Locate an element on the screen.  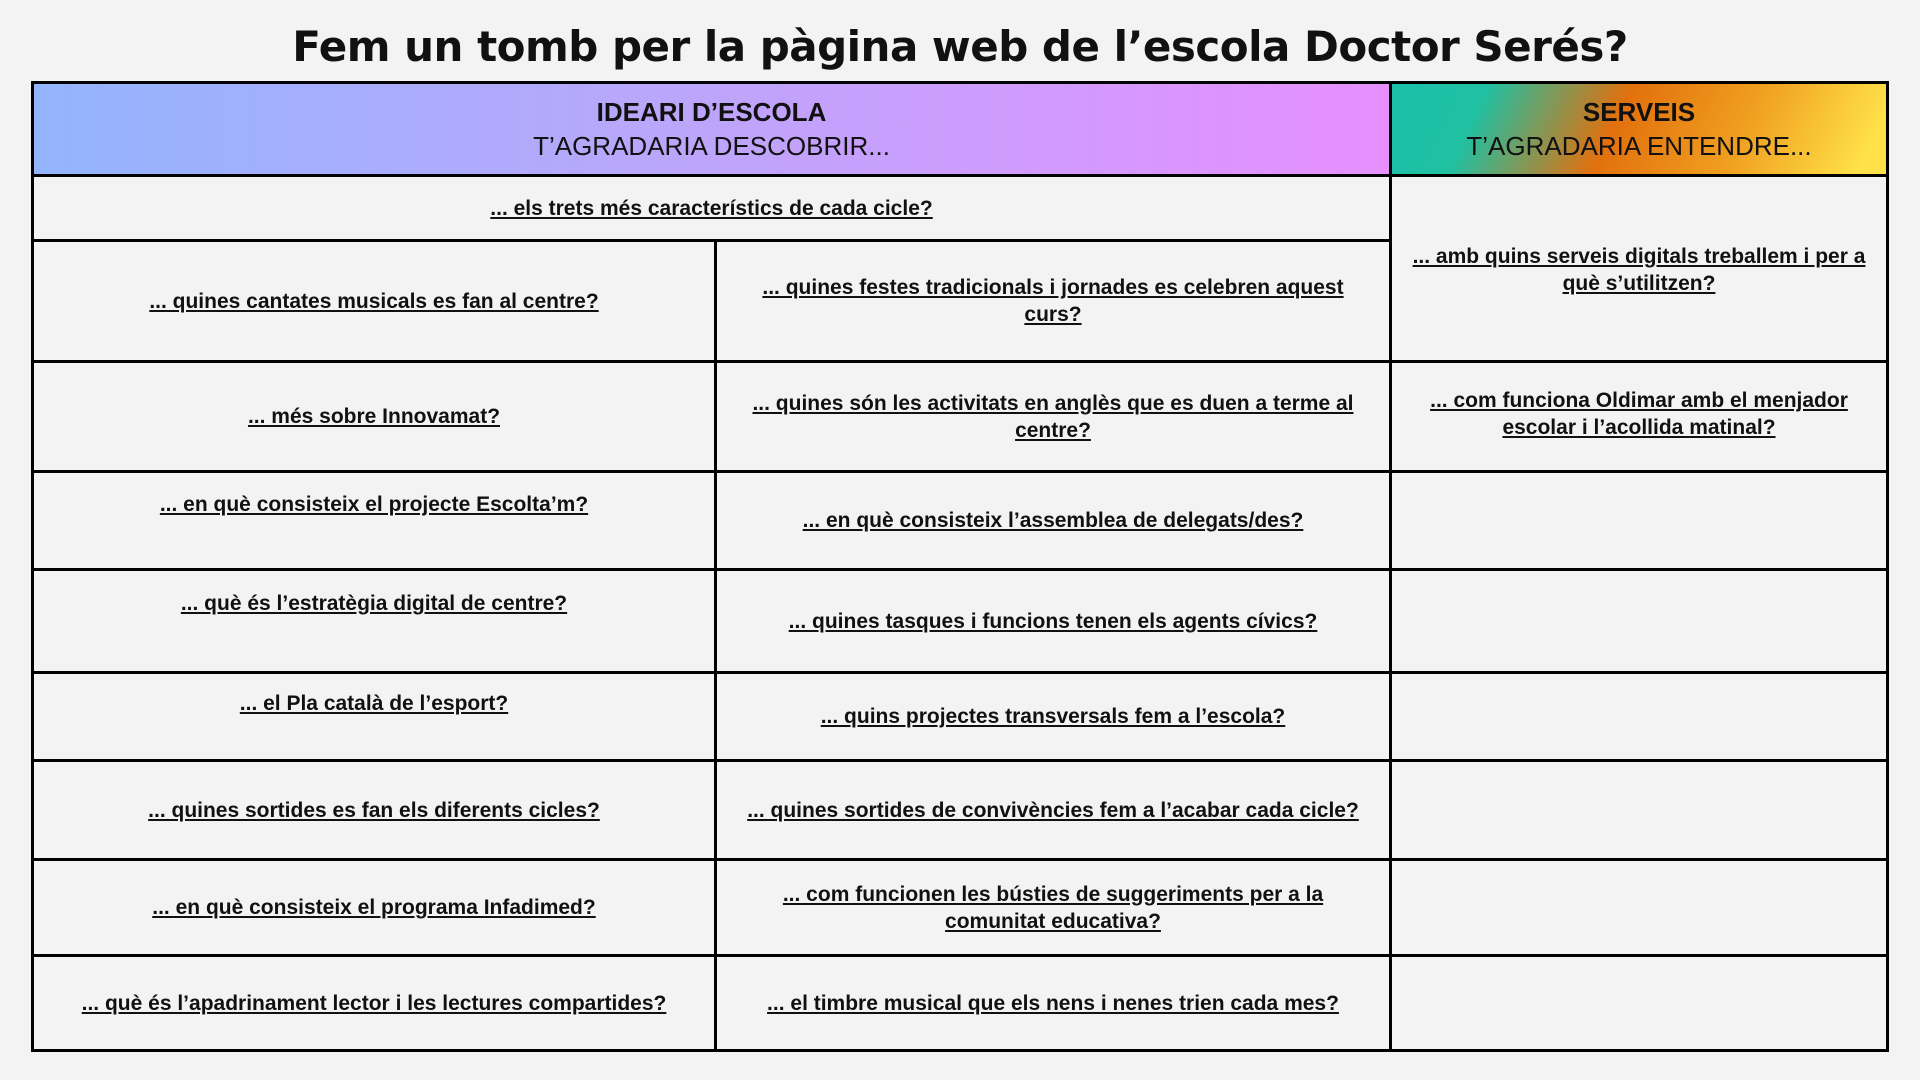
question-link: ... més sobre Innovamat? is located at coordinates (374, 416).